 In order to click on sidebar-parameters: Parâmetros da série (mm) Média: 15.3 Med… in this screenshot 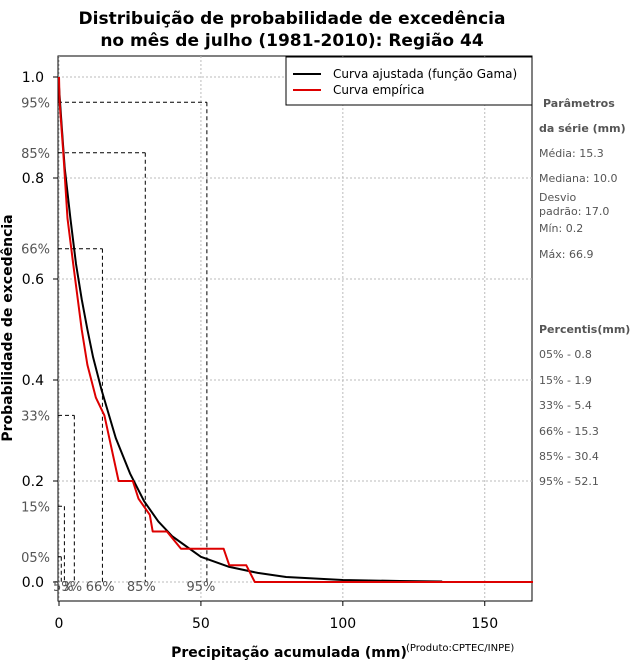, I will do `click(582, 179)`.